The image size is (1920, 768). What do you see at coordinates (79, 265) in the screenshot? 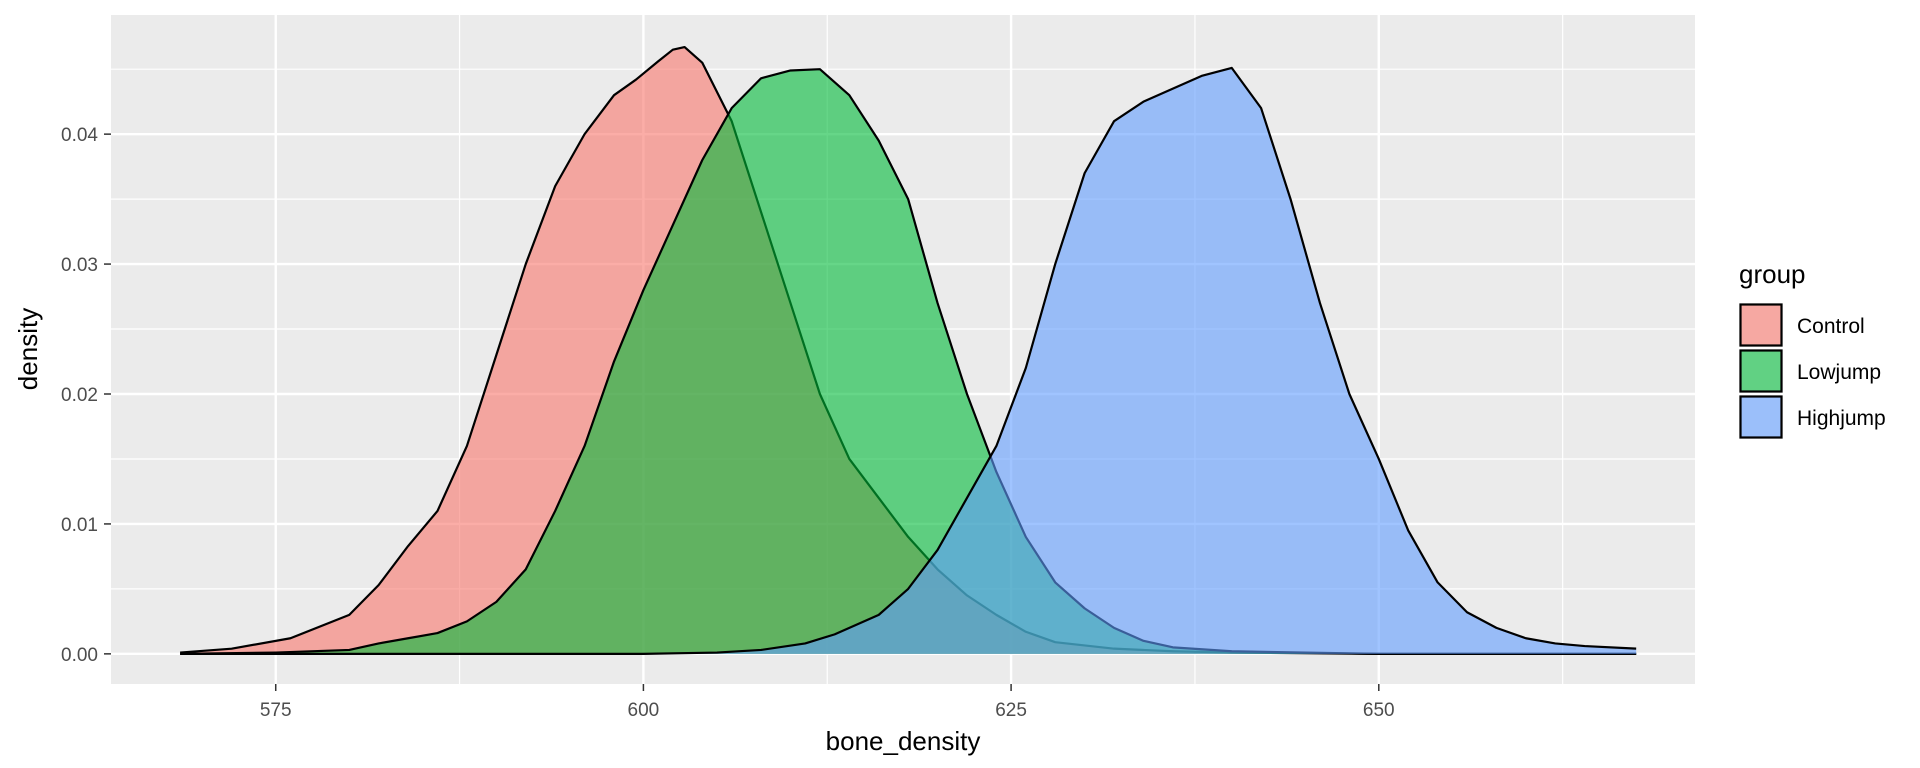
I see `y-tick-label: 0.03` at bounding box center [79, 265].